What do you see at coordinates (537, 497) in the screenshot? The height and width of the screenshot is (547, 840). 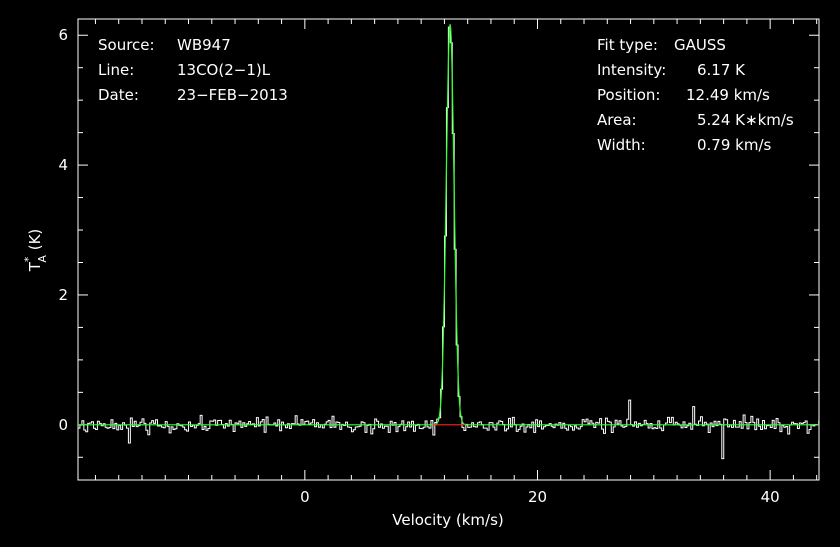 I see `x-tick-label: 20` at bounding box center [537, 497].